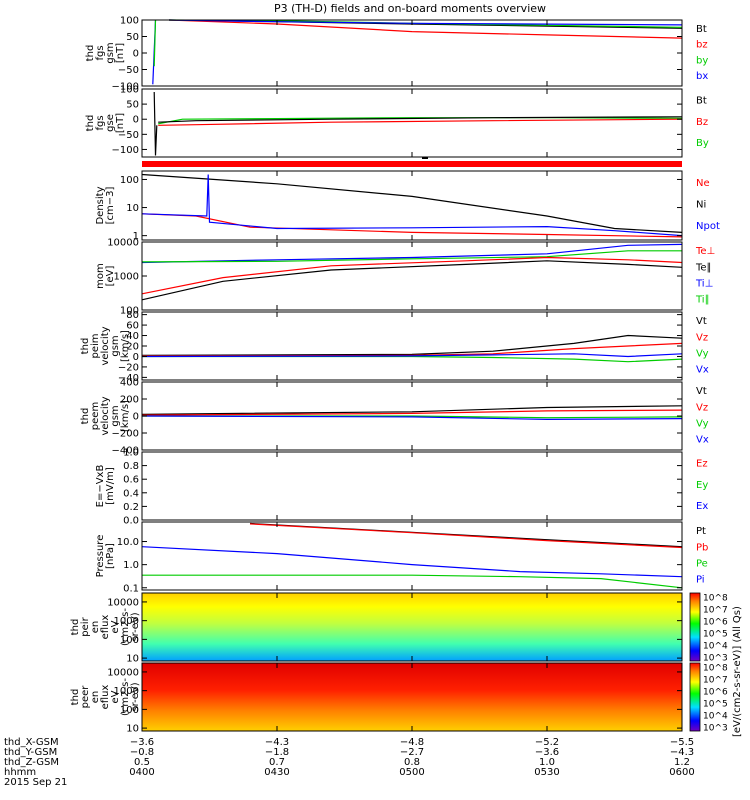 This screenshot has width=750, height=800. Describe the element at coordinates (136, 417) in the screenshot. I see `ytick-label-peem-velocity: 0` at that location.